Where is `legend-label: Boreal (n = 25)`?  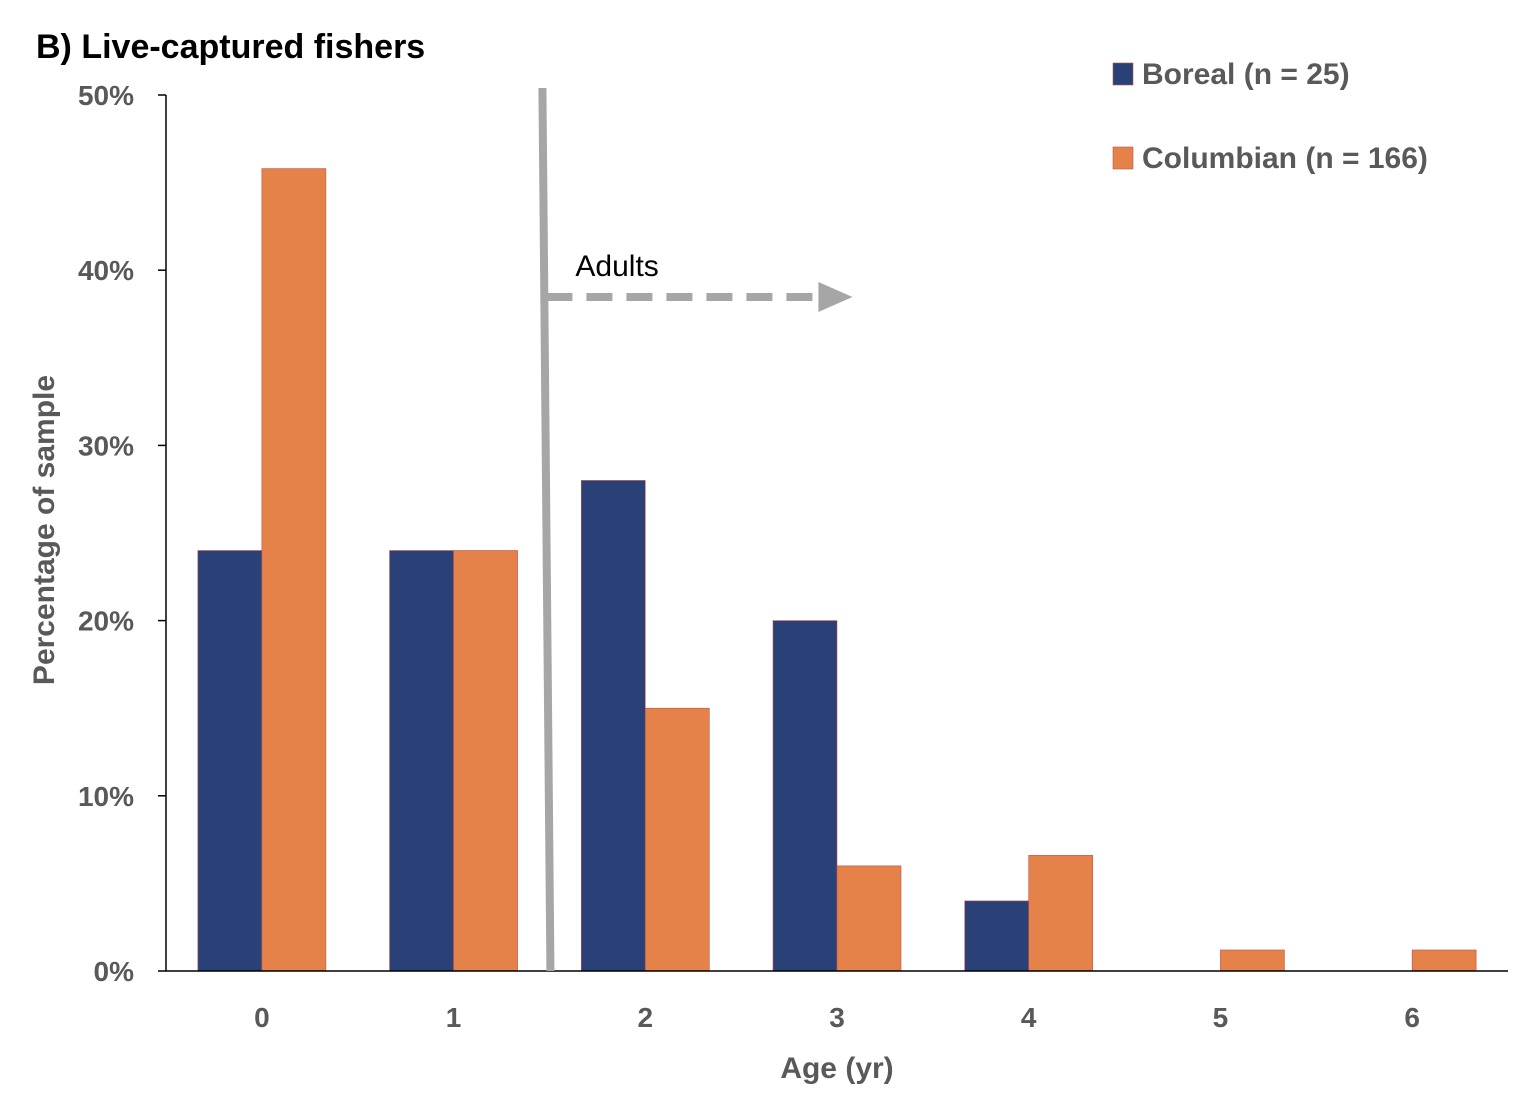 legend-label: Boreal (n = 25) is located at coordinates (1246, 74).